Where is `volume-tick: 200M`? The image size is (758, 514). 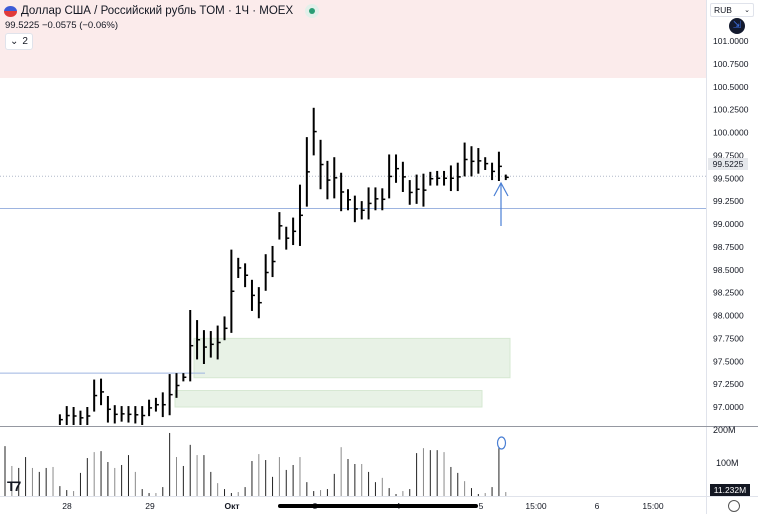 volume-tick: 200M is located at coordinates (724, 430).